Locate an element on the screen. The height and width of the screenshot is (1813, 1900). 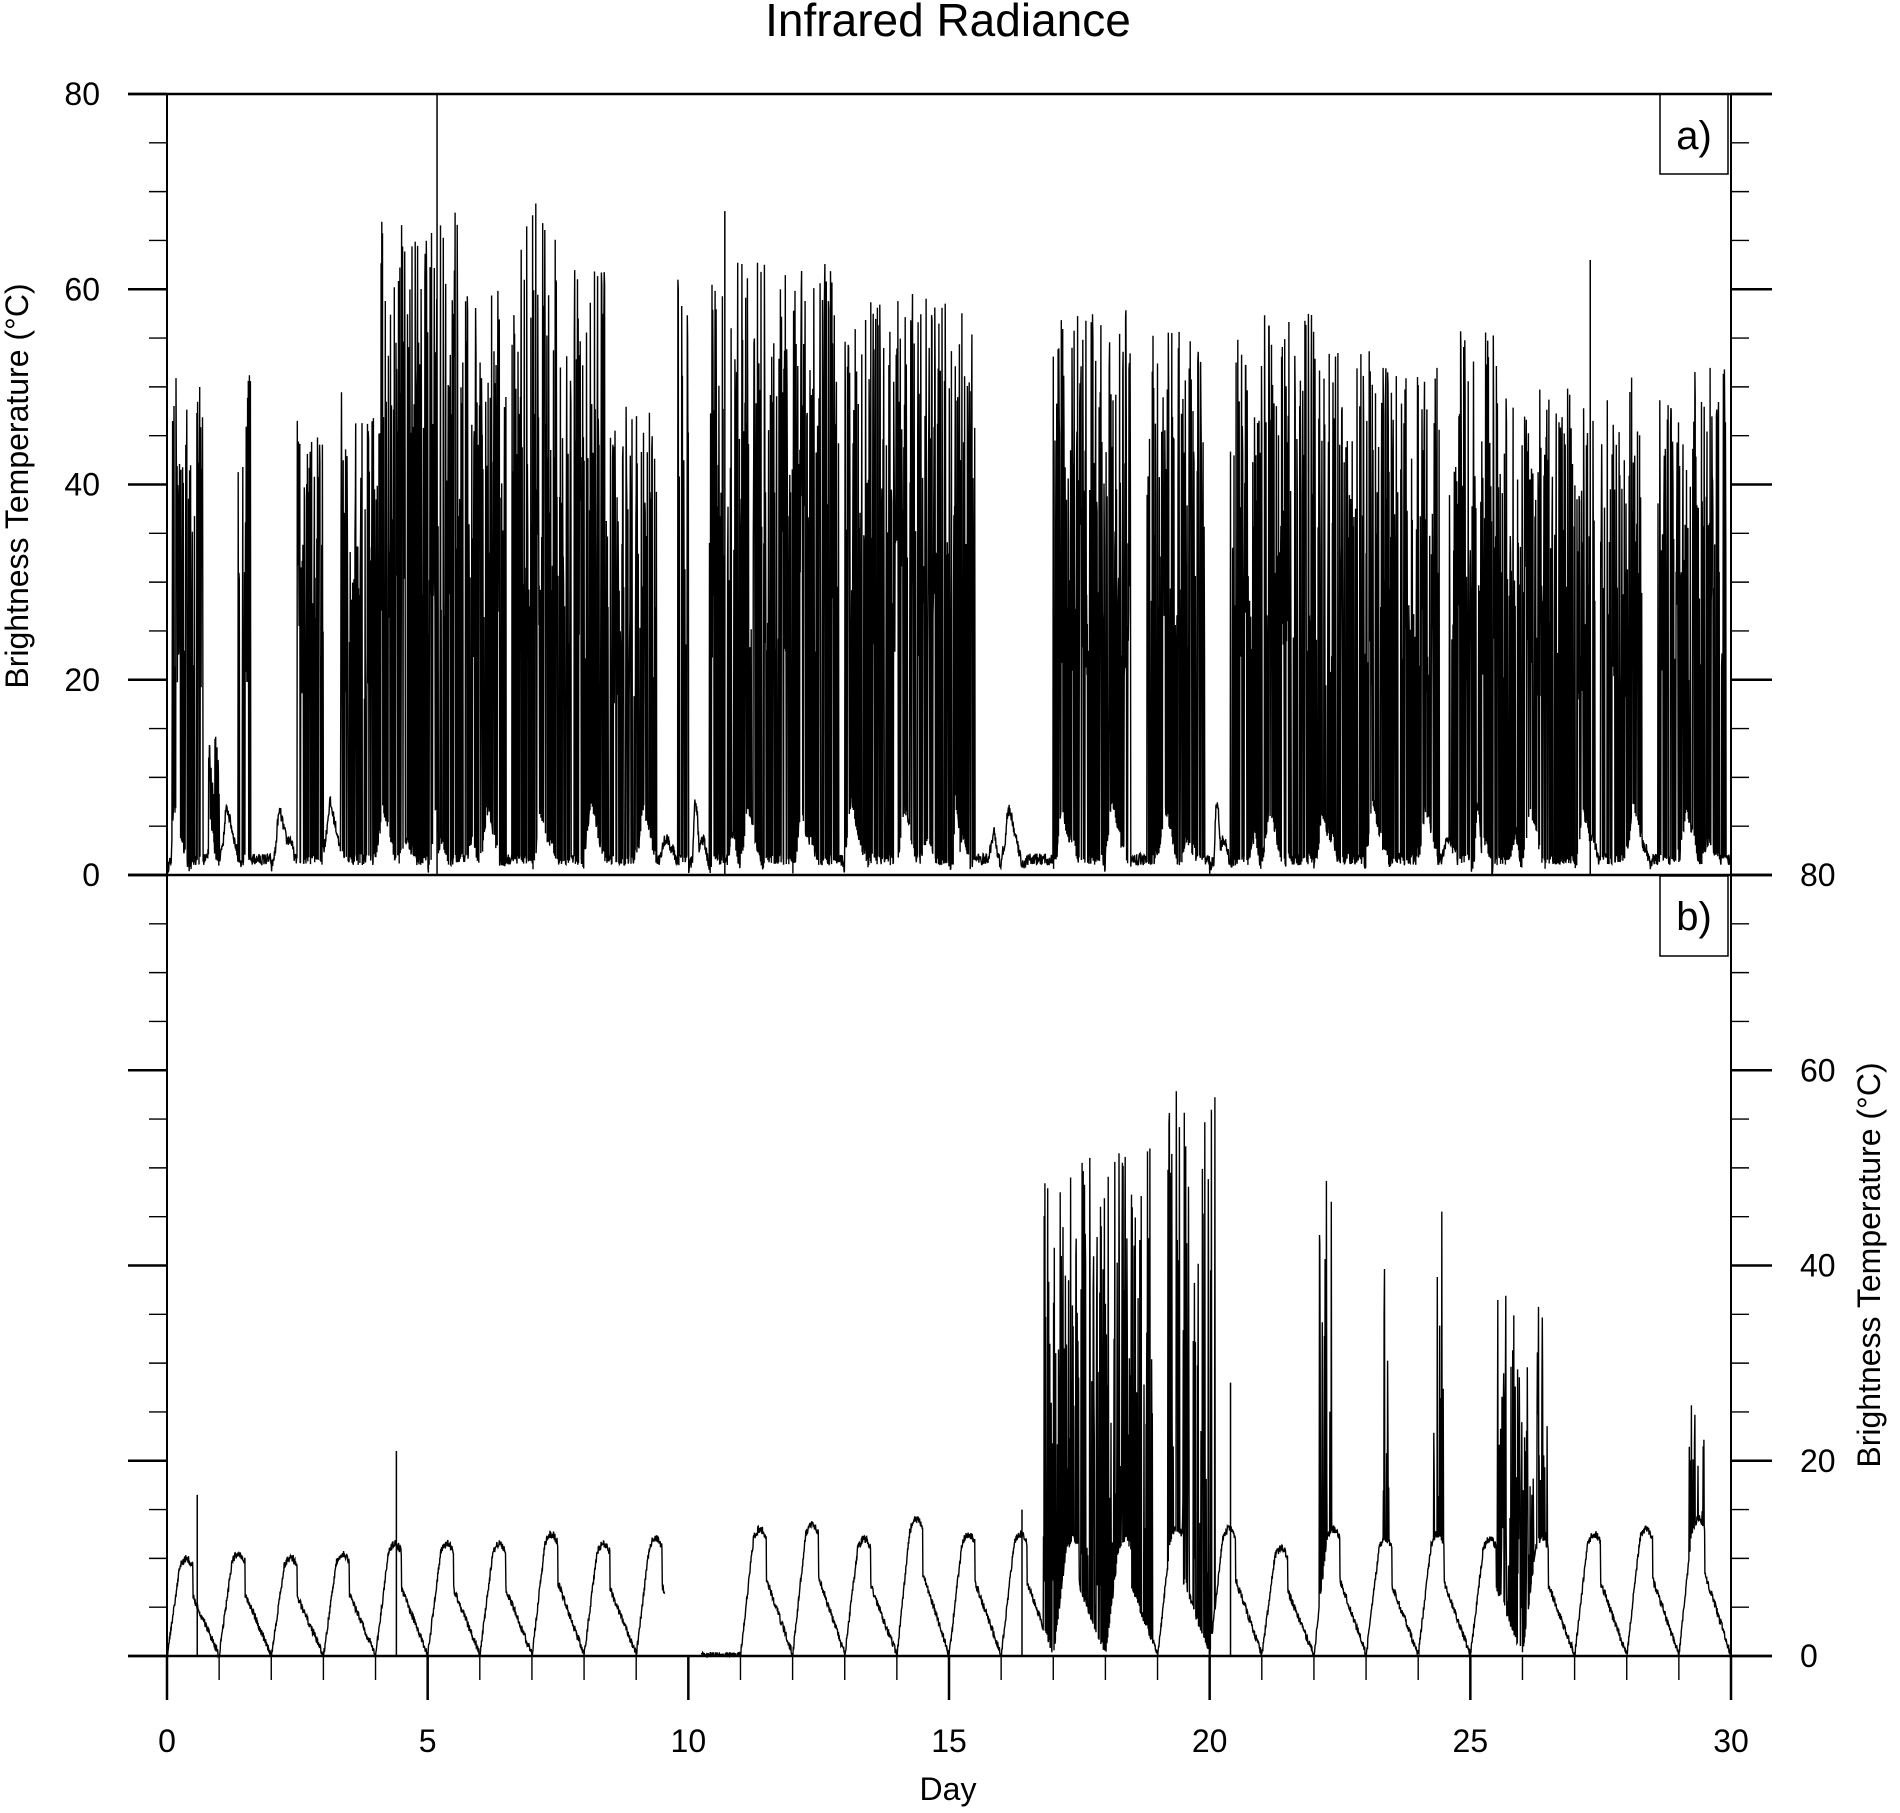
y-tick-label-b-2: 40 is located at coordinates (1818, 1266).